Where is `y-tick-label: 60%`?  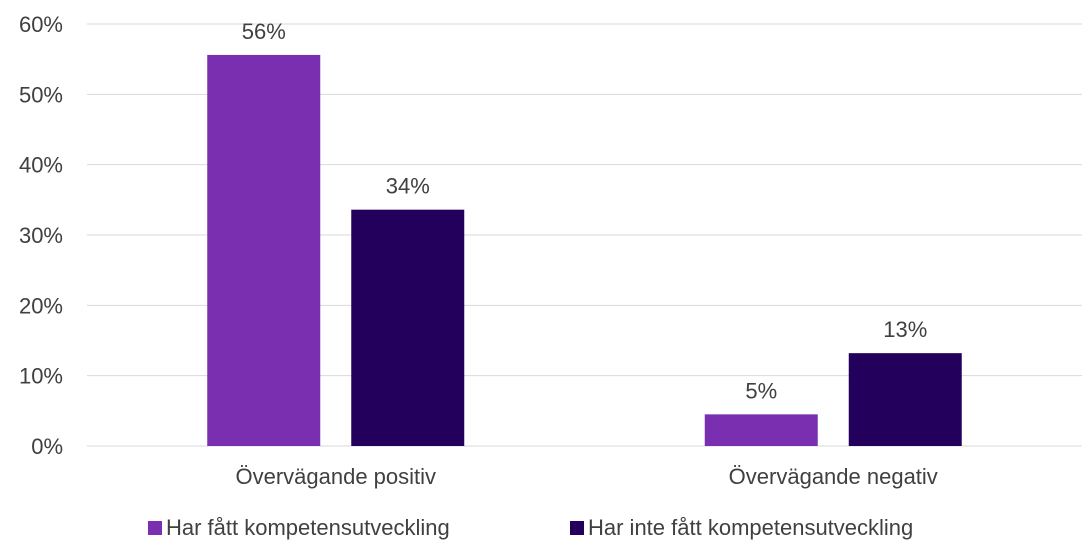
y-tick-label: 60% is located at coordinates (41, 24).